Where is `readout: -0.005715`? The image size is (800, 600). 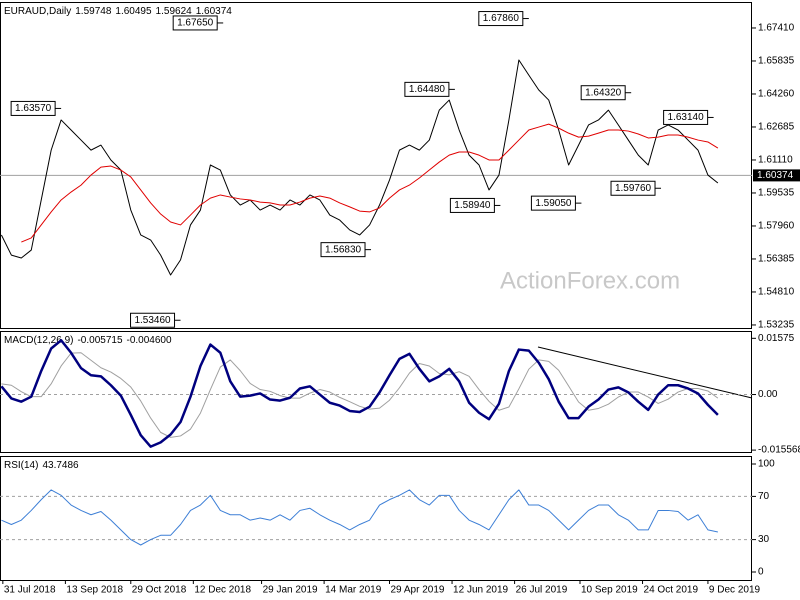
readout: -0.005715 is located at coordinates (99, 340).